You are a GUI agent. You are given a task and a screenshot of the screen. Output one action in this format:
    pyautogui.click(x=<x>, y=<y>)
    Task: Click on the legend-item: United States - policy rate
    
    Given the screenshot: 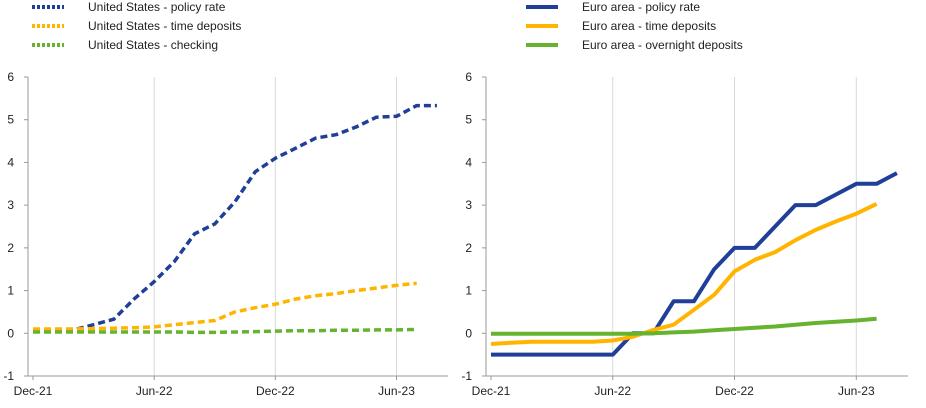 What is the action you would take?
    pyautogui.click(x=129, y=7)
    